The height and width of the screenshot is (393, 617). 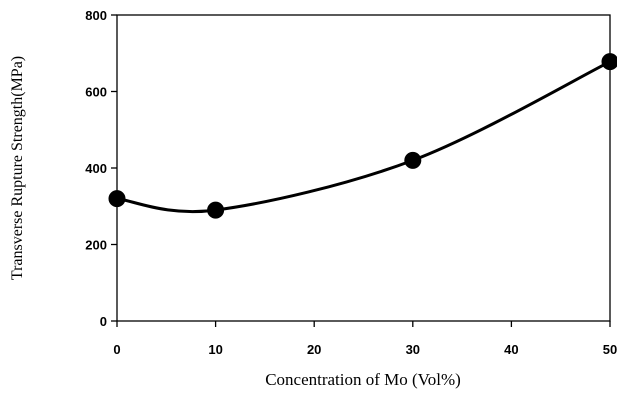 I want to click on y-tick-label: 400, so click(x=96, y=168).